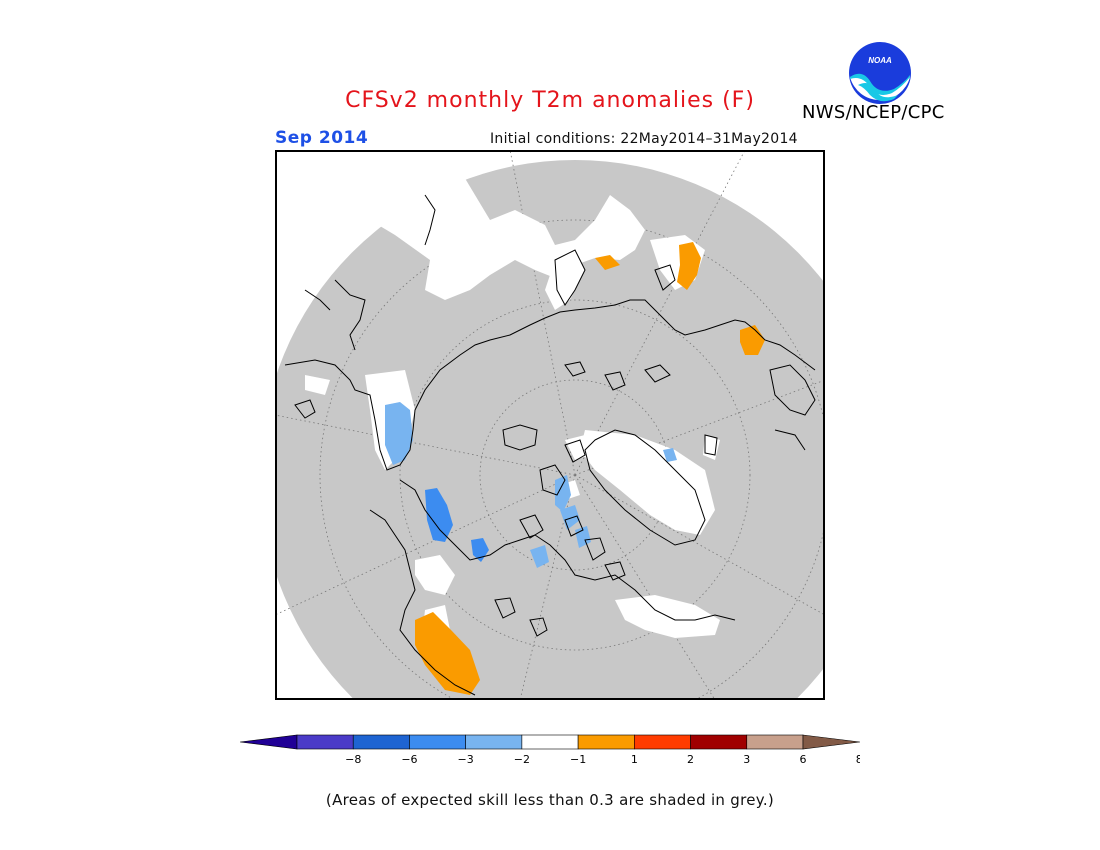 The width and height of the screenshot is (1100, 850). Describe the element at coordinates (831, 742) in the screenshot. I see `colorbar-arrow-high` at that location.